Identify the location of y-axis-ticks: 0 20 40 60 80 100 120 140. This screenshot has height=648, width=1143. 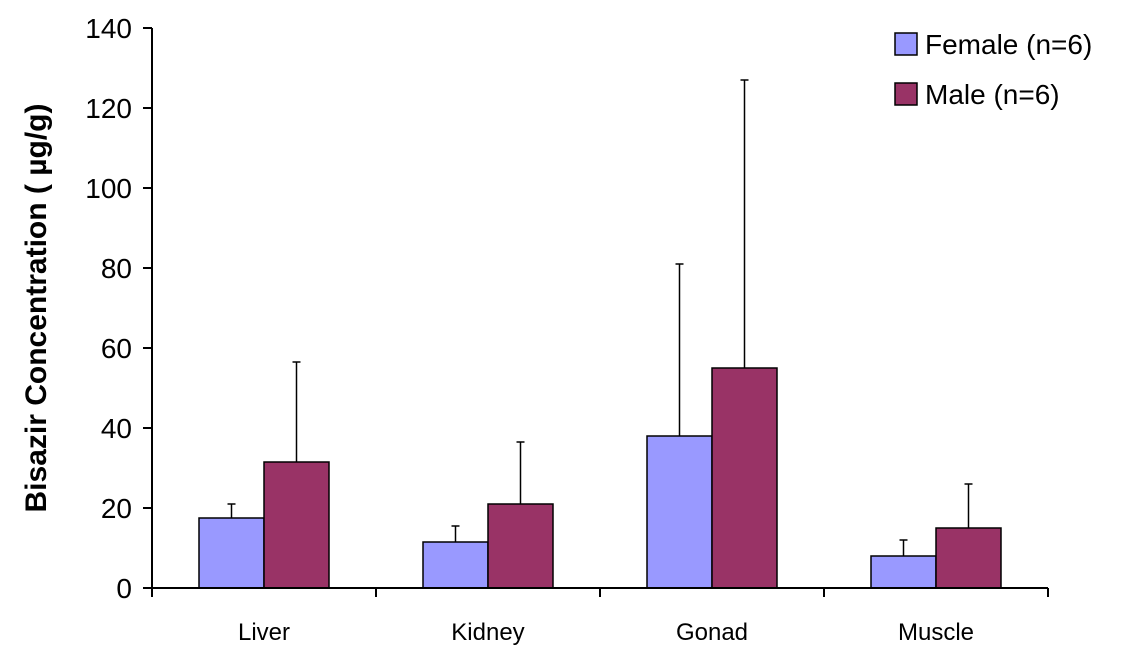
(118, 308).